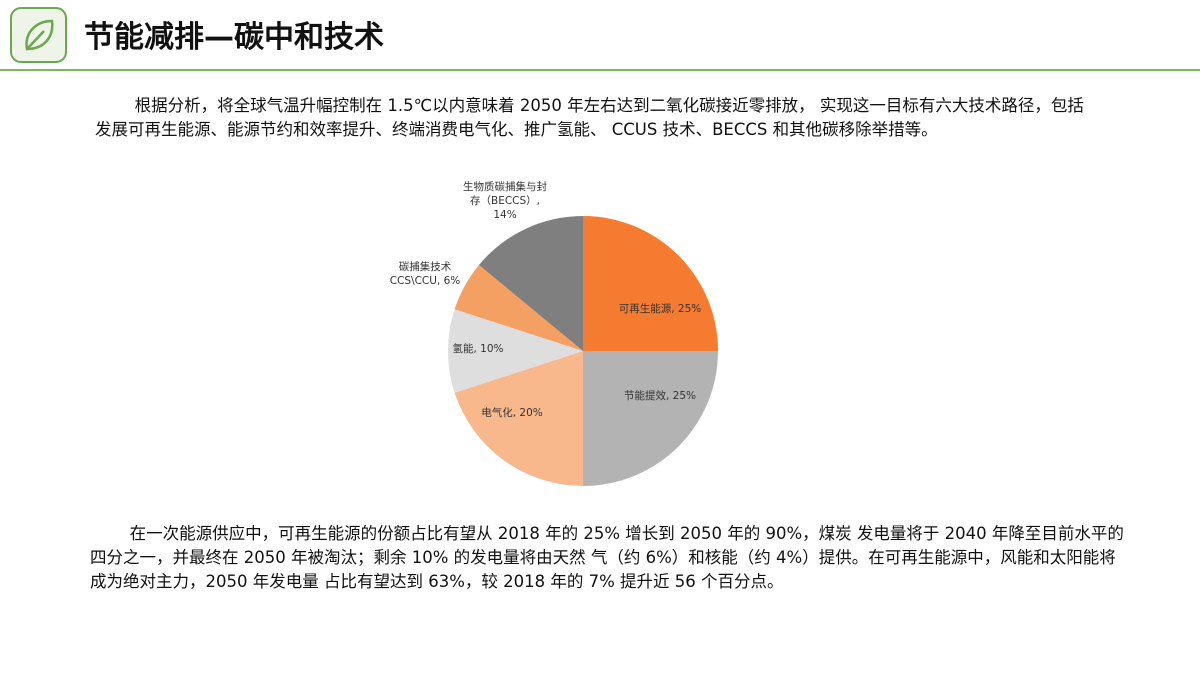  I want to click on slice-label: 电气化, 20%, so click(512, 412).